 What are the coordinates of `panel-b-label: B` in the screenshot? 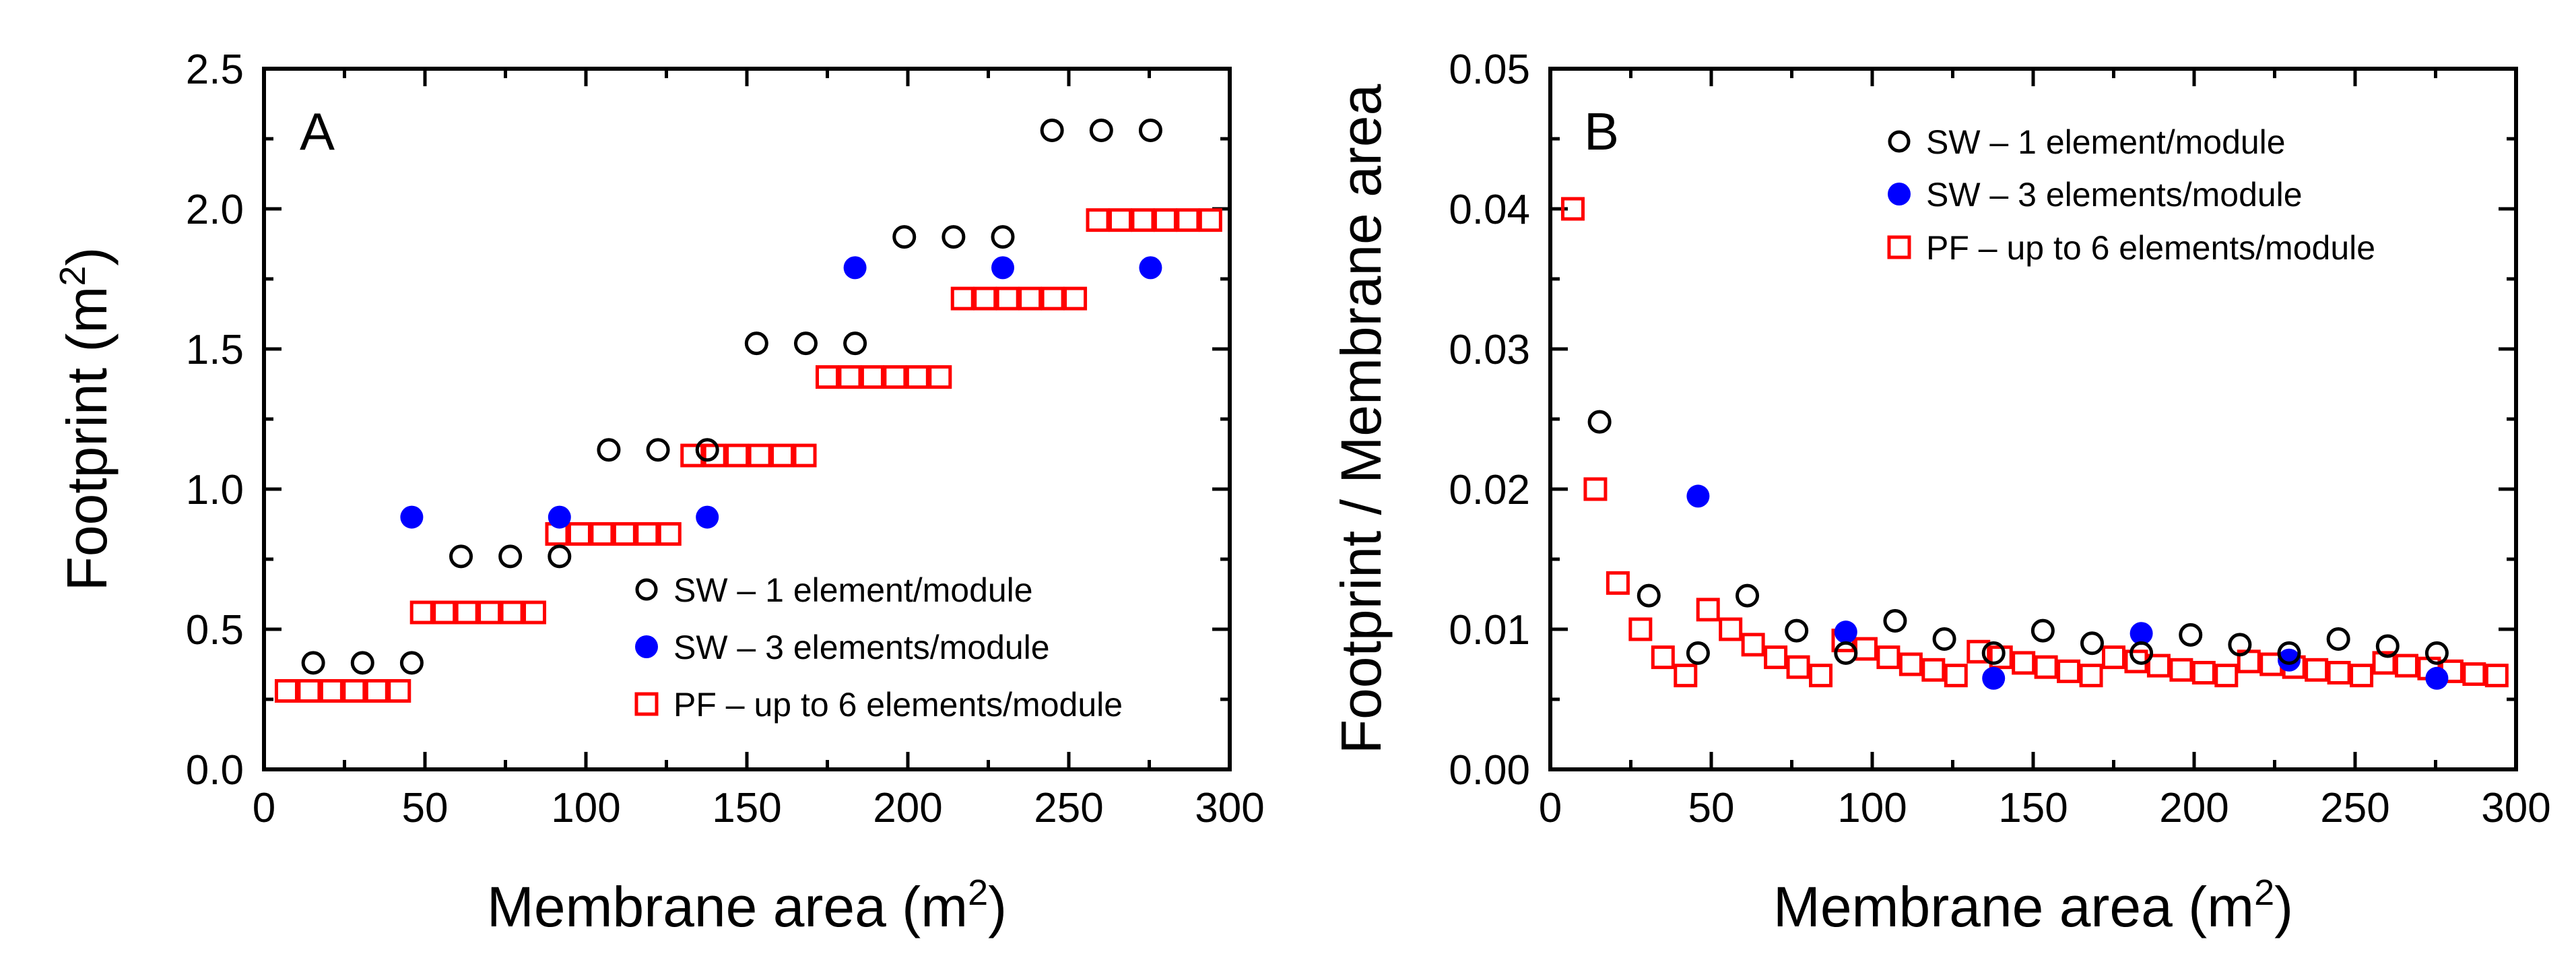 It's located at (1601, 131).